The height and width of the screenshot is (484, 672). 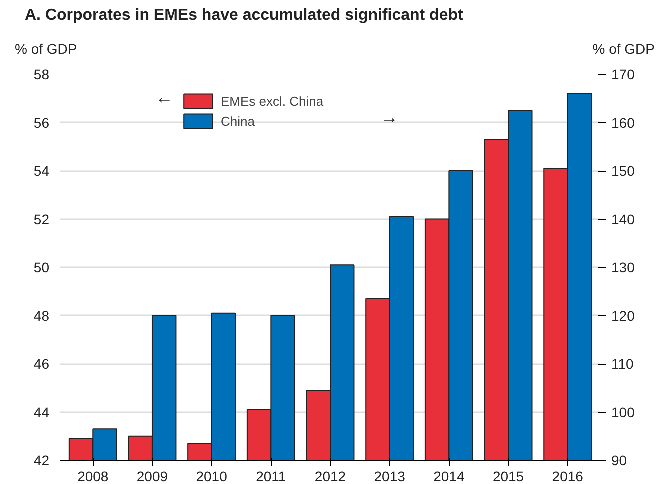 What do you see at coordinates (624, 74) in the screenshot?
I see `y2-tick-label: 170` at bounding box center [624, 74].